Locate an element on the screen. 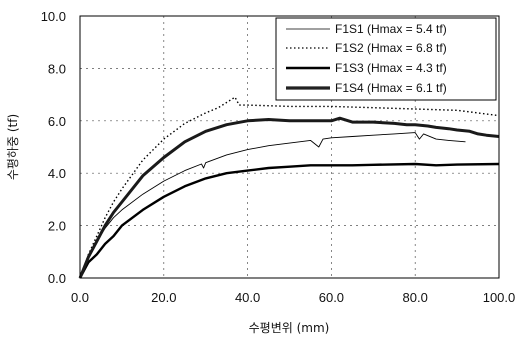 The width and height of the screenshot is (518, 337). x-axis-title: 수평변위 (mm) is located at coordinates (289, 328).